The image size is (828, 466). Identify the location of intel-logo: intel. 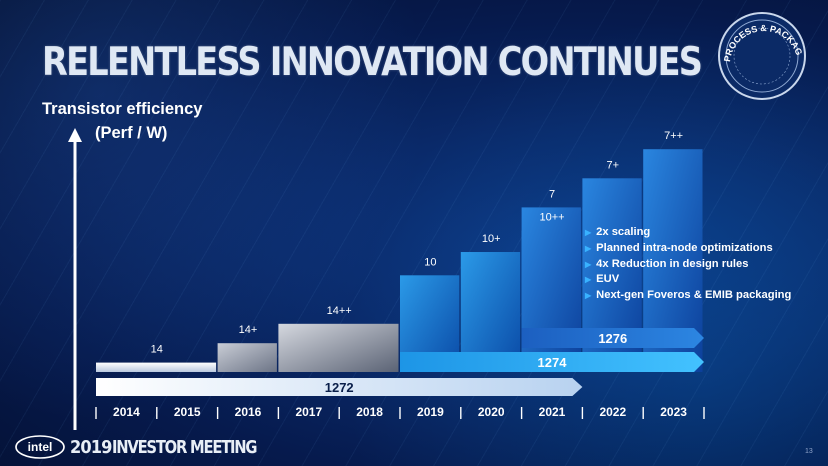
(40, 447).